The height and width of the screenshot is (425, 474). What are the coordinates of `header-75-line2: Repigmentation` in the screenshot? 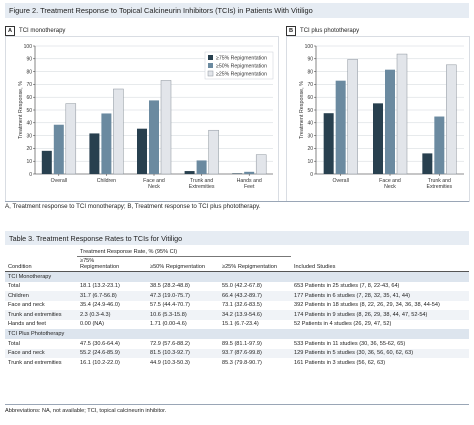 It's located at (100, 267).